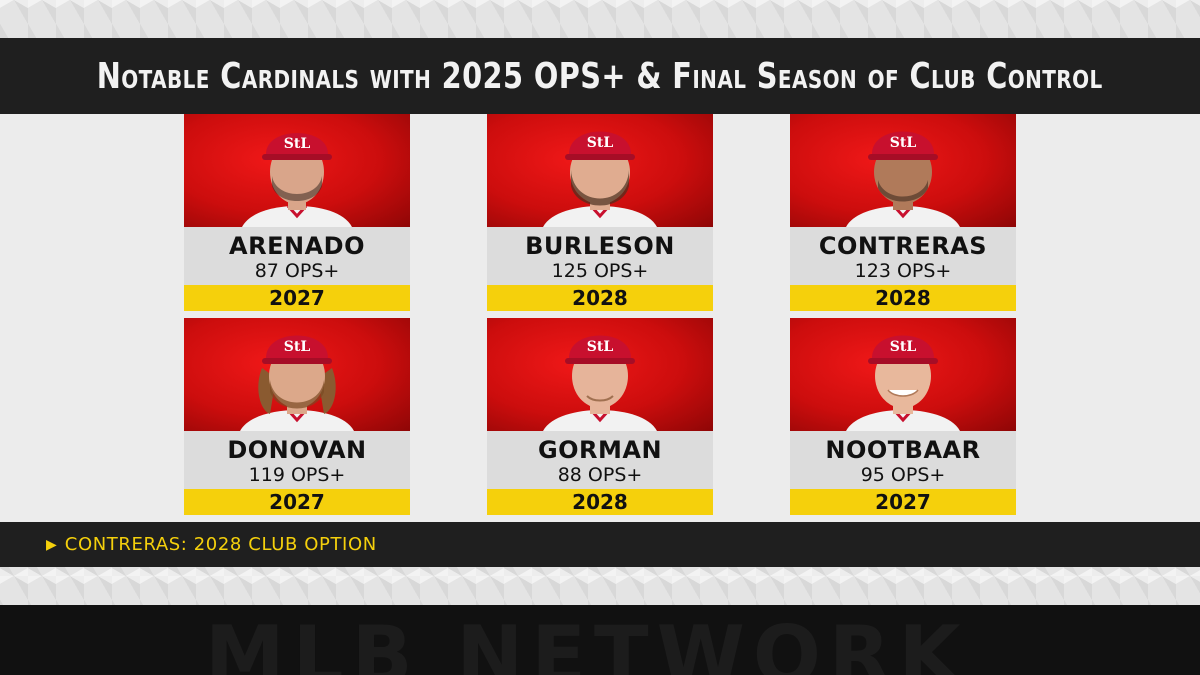 Image resolution: width=1200 pixels, height=675 pixels. I want to click on player-info: CONTRERAS 123 OPS+, so click(903, 256).